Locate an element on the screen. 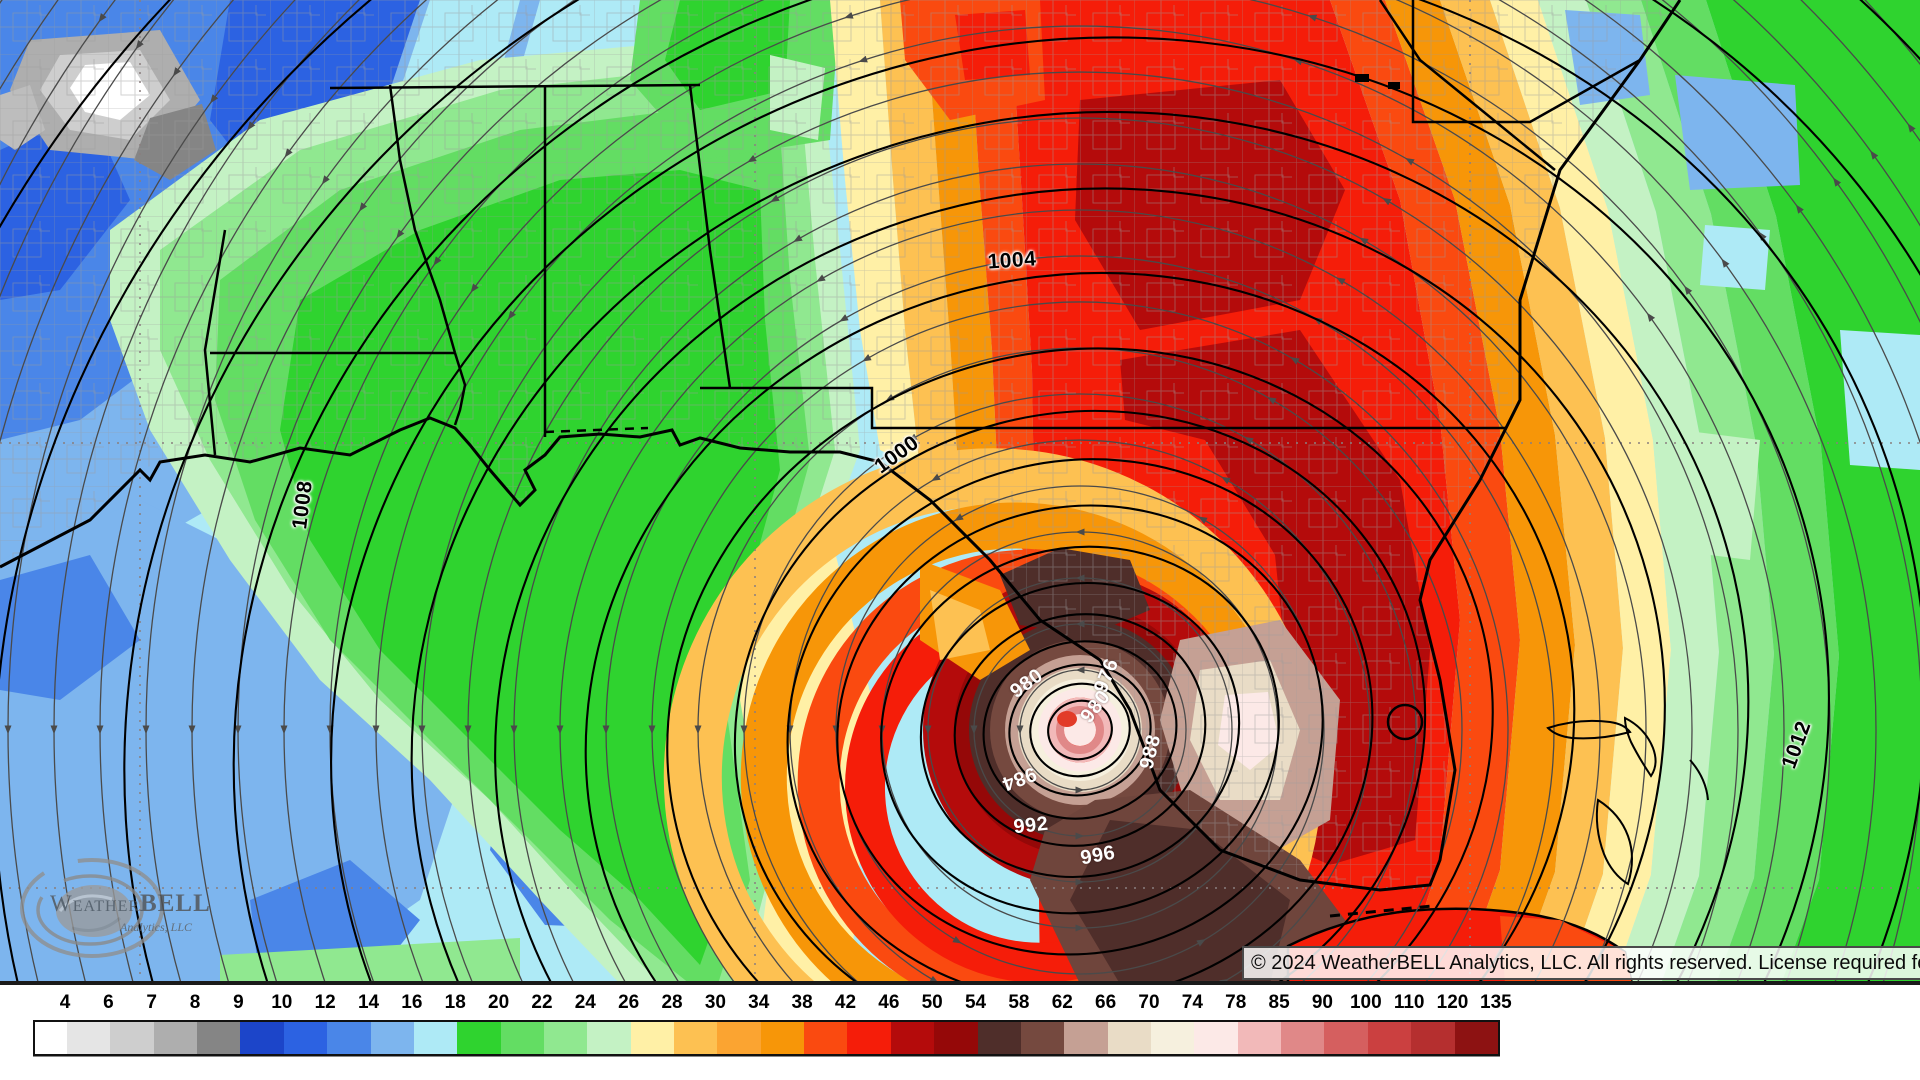  legend-tick-label: 46 is located at coordinates (889, 1002).